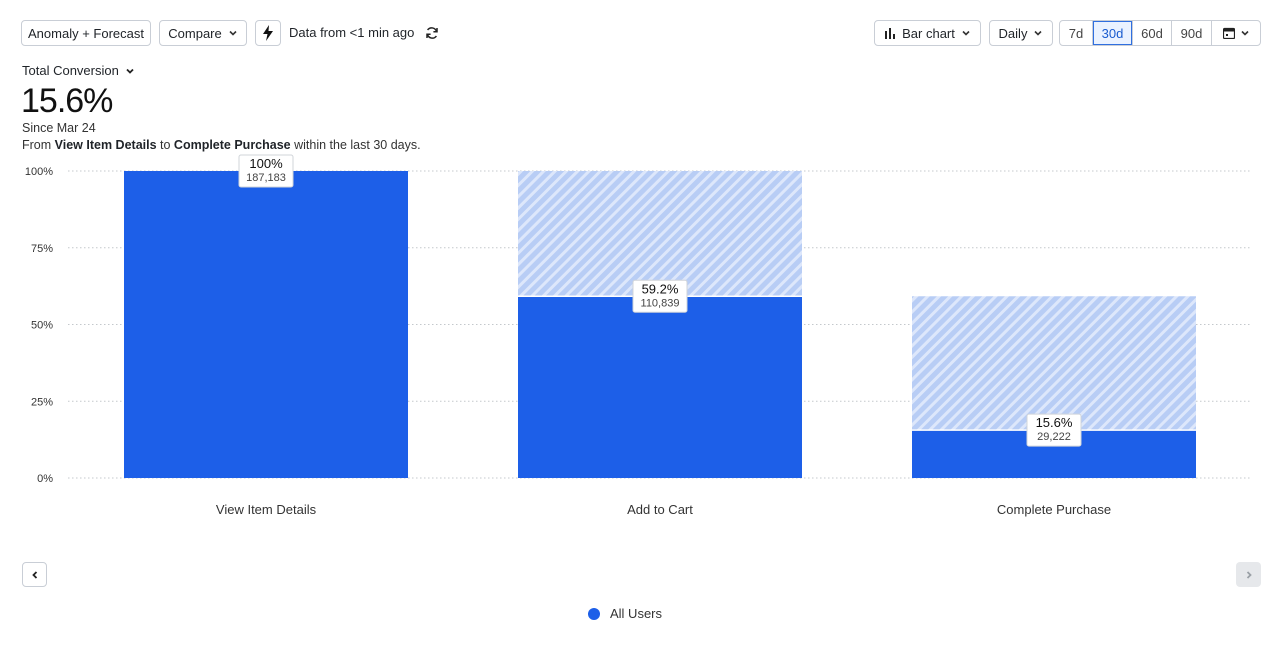 The width and height of the screenshot is (1280, 653). What do you see at coordinates (266, 163) in the screenshot?
I see `bar-percent-label: 100%` at bounding box center [266, 163].